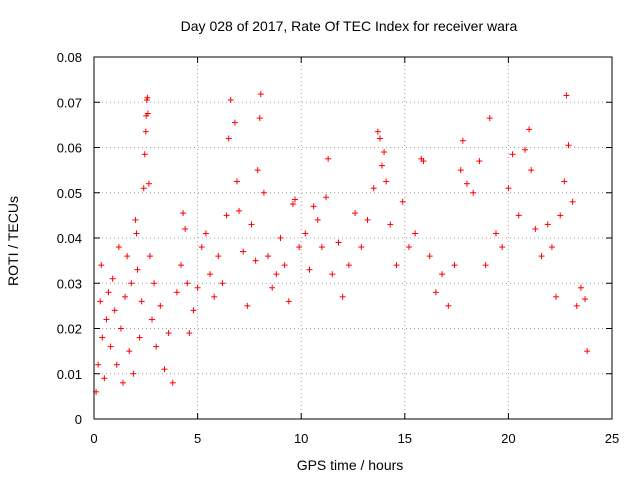 The height and width of the screenshot is (480, 640). What do you see at coordinates (405, 438) in the screenshot?
I see `x-tick-label: 15` at bounding box center [405, 438].